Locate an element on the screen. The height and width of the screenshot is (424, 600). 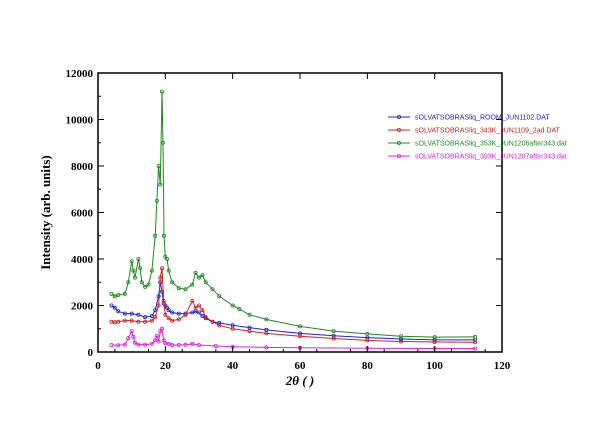
legend-label: sOLVATSOBRASliq_343K_JUN1109_2ad.DAT is located at coordinates (488, 131).